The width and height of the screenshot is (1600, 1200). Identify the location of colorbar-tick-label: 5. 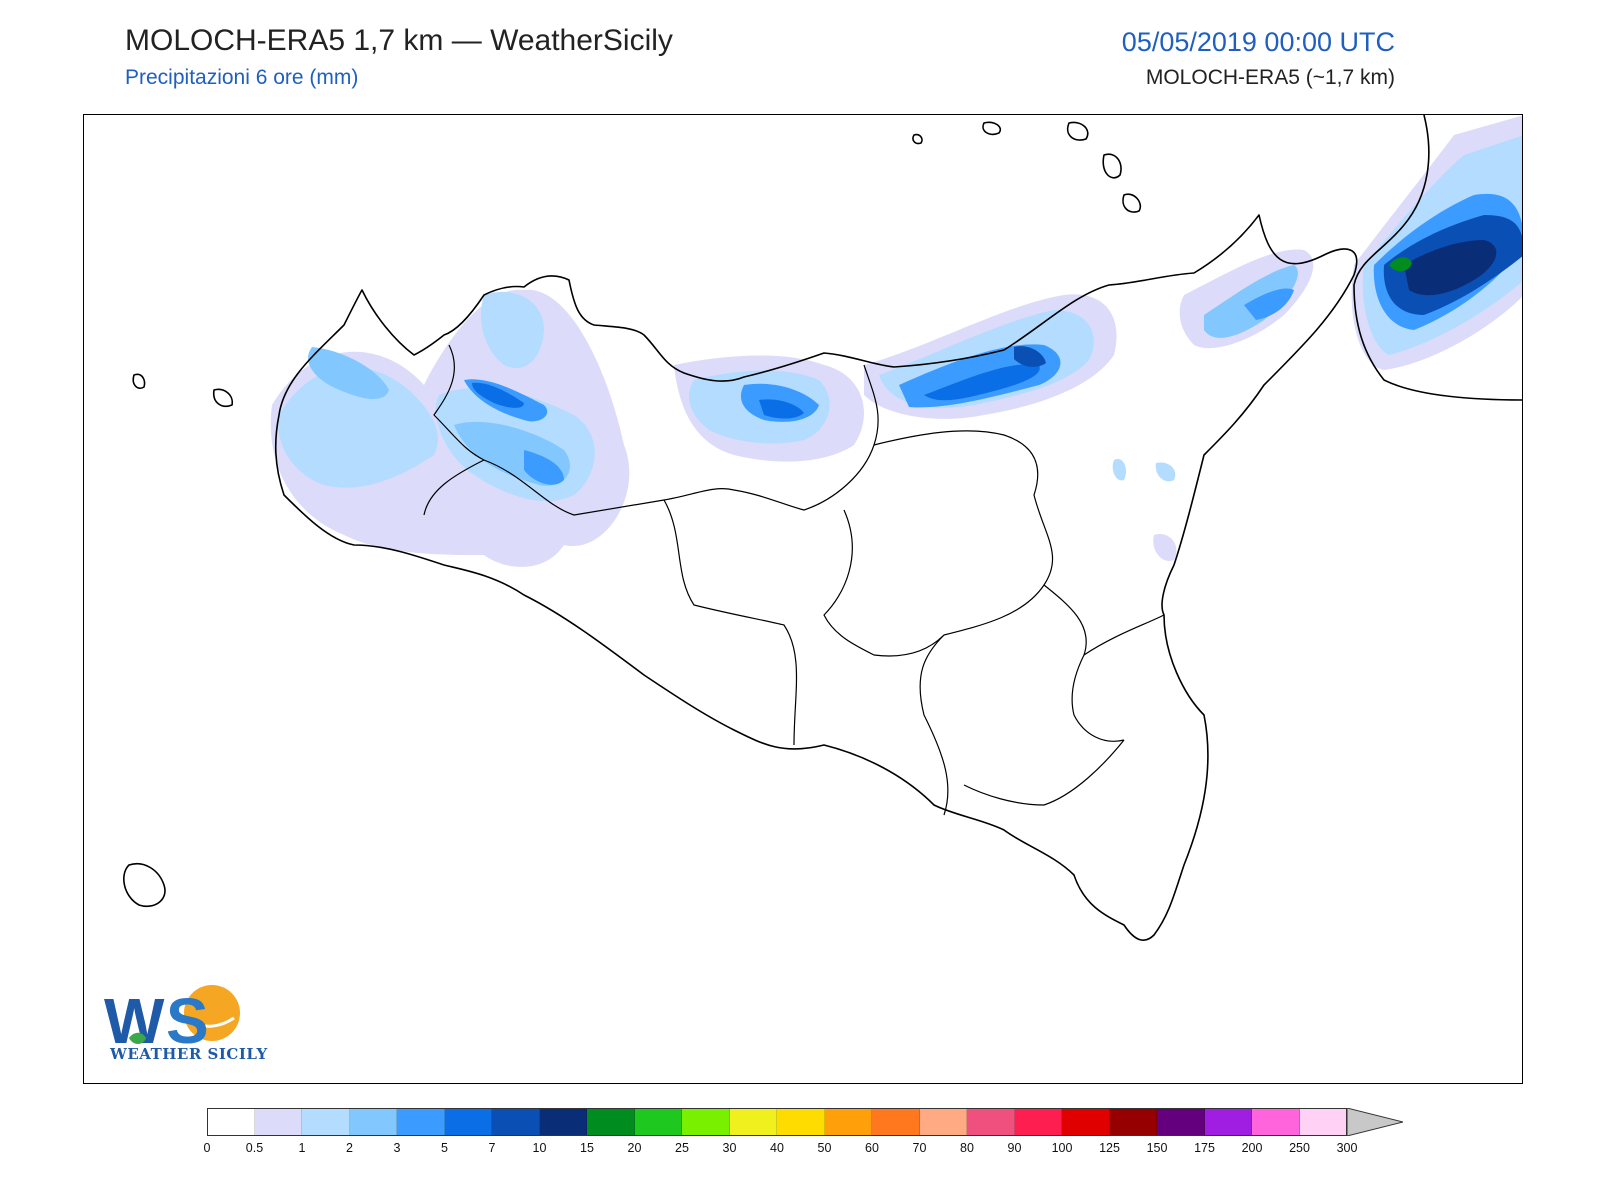
(444, 1148).